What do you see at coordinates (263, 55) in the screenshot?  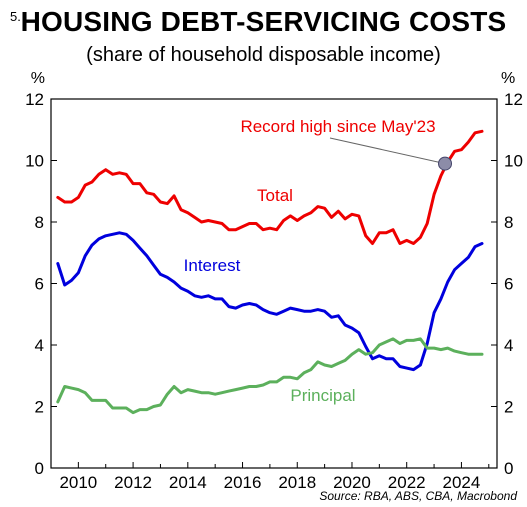 I see `chart-subtitle: (share of household disposable income)` at bounding box center [263, 55].